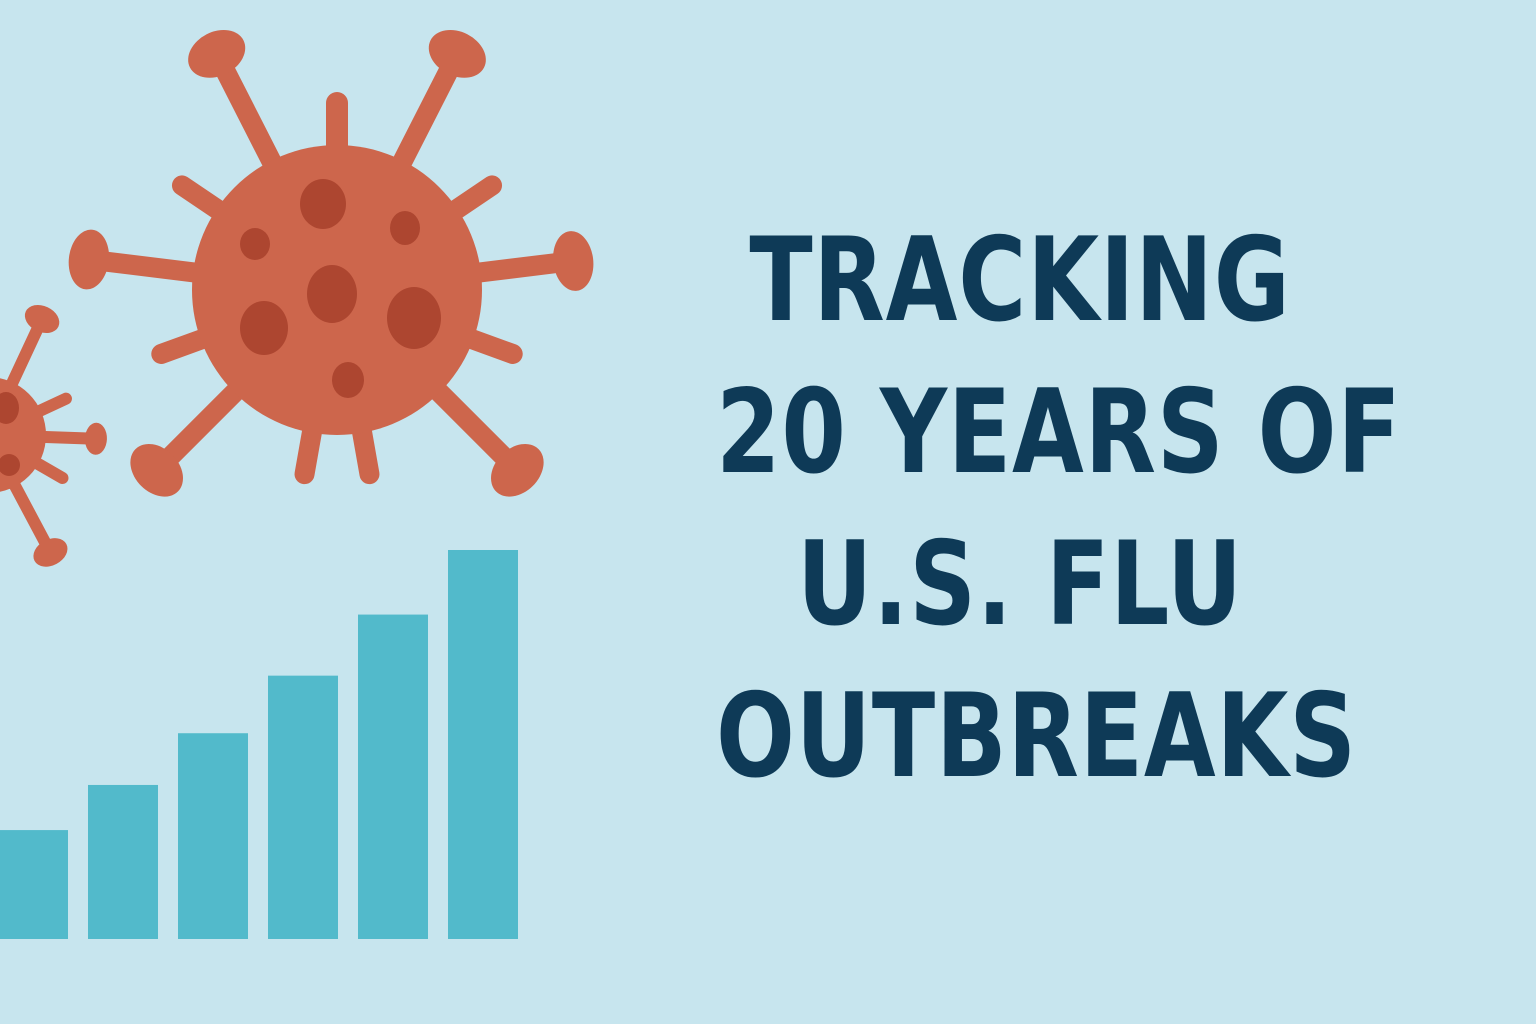 The width and height of the screenshot is (1536, 1024). I want to click on title-line: TRACKING, so click(1020, 280).